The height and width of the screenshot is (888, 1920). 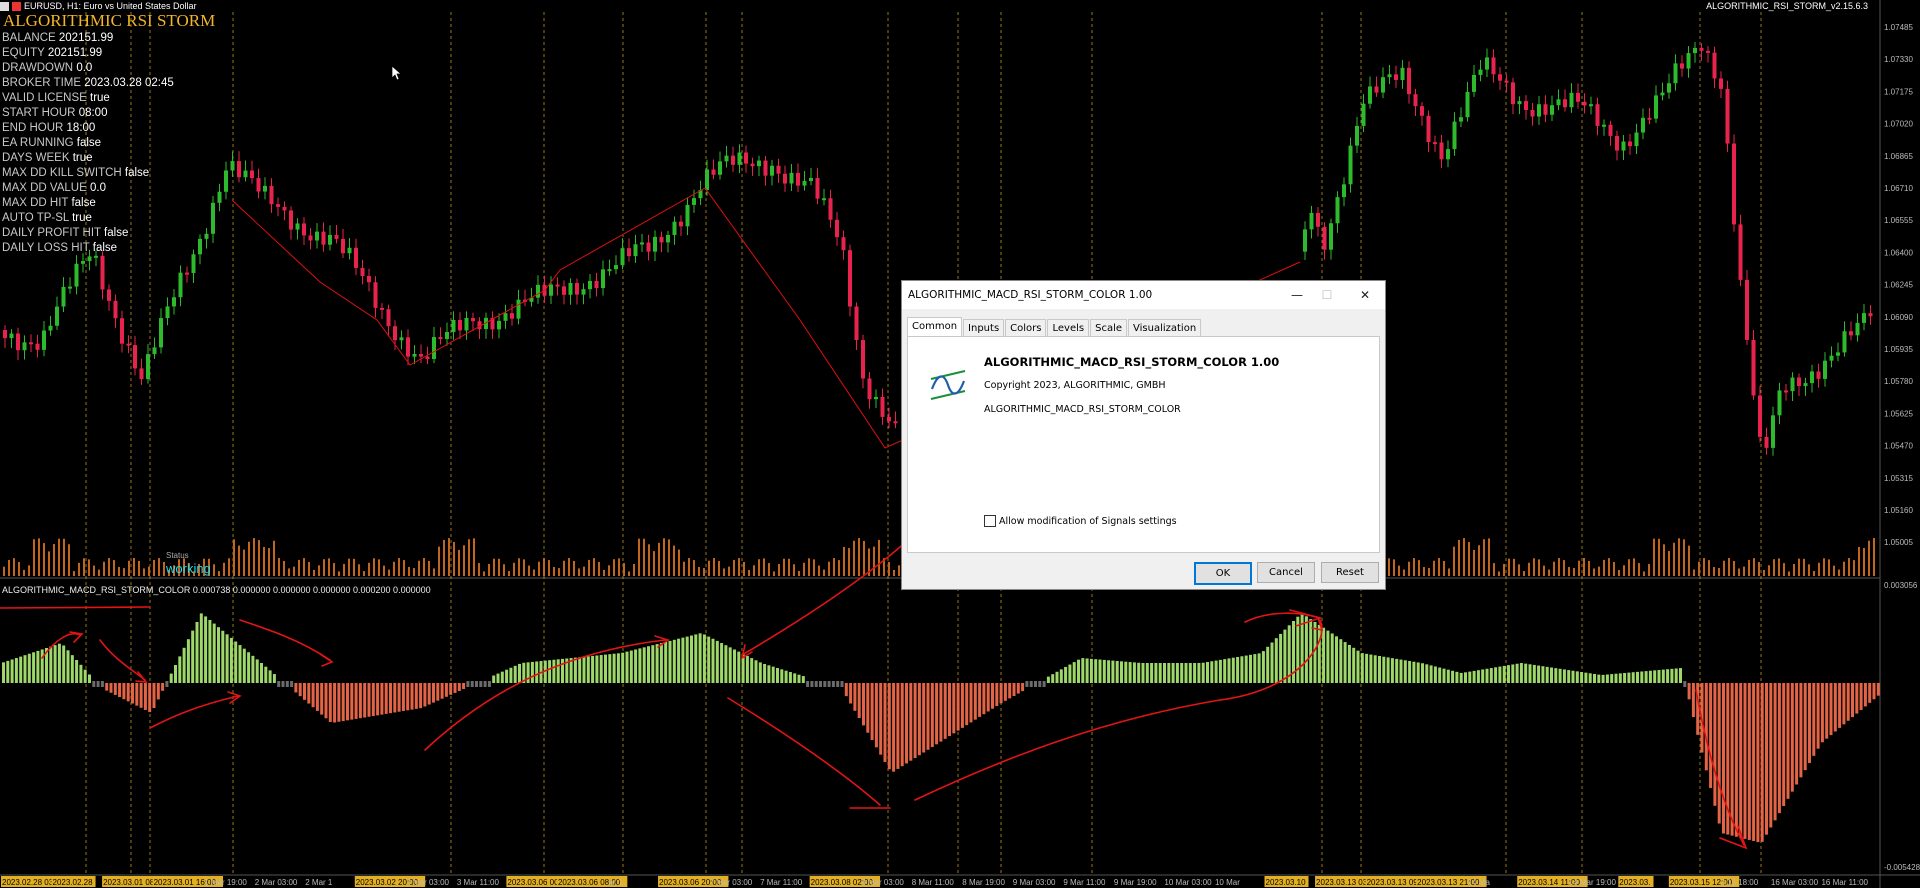 What do you see at coordinates (990, 521) in the screenshot?
I see `checkbox-box` at bounding box center [990, 521].